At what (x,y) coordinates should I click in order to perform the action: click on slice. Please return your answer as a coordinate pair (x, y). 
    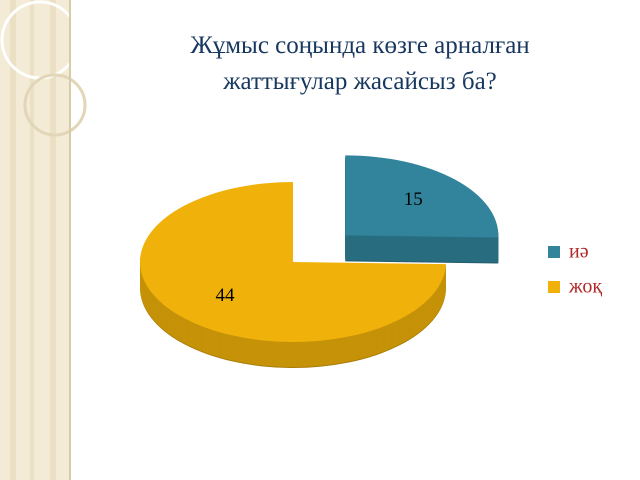
    Looking at the image, I should click on (422, 196).